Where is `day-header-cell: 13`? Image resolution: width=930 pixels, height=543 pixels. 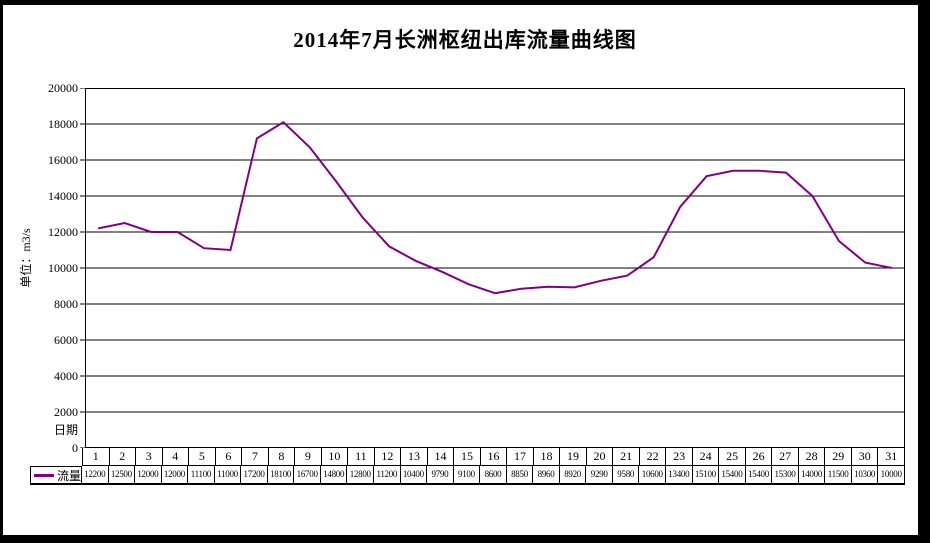
day-header-cell: 13 is located at coordinates (414, 456).